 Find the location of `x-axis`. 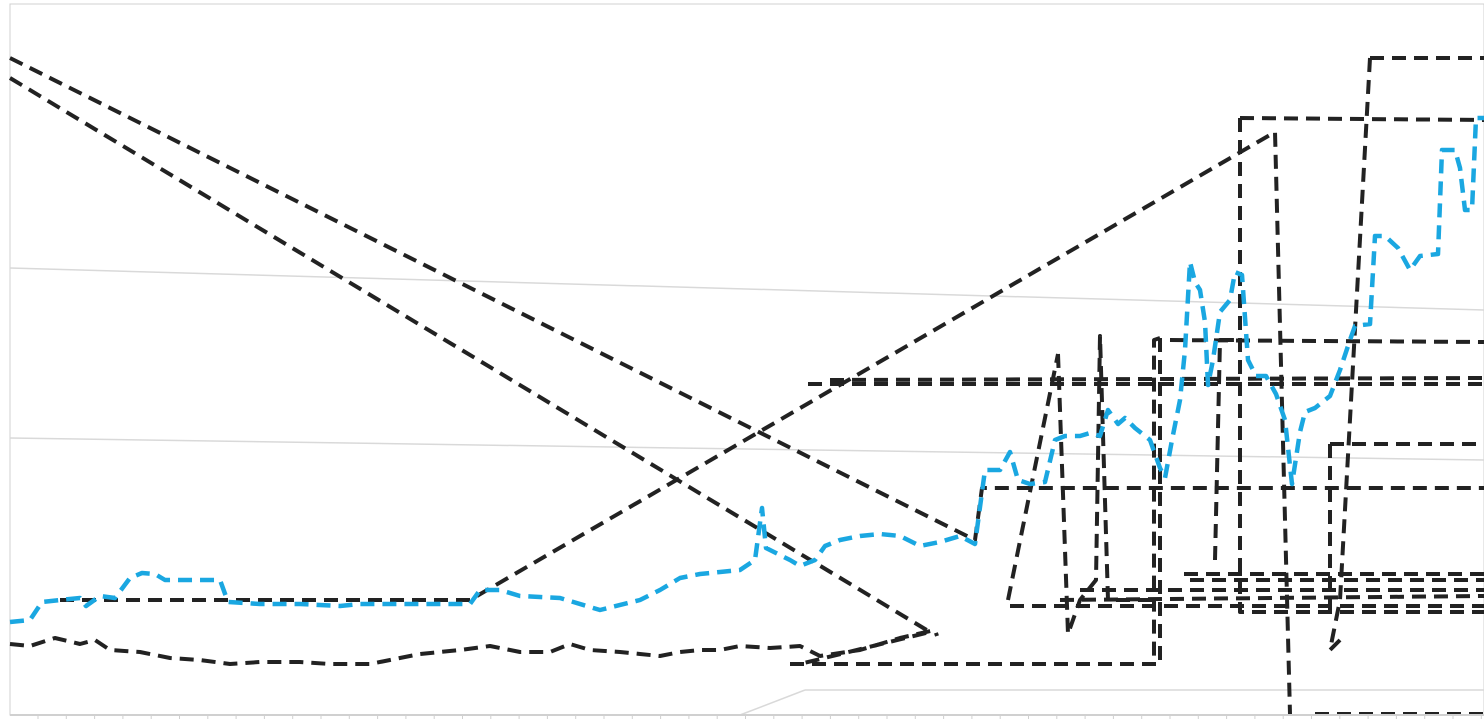

x-axis is located at coordinates (747, 716).